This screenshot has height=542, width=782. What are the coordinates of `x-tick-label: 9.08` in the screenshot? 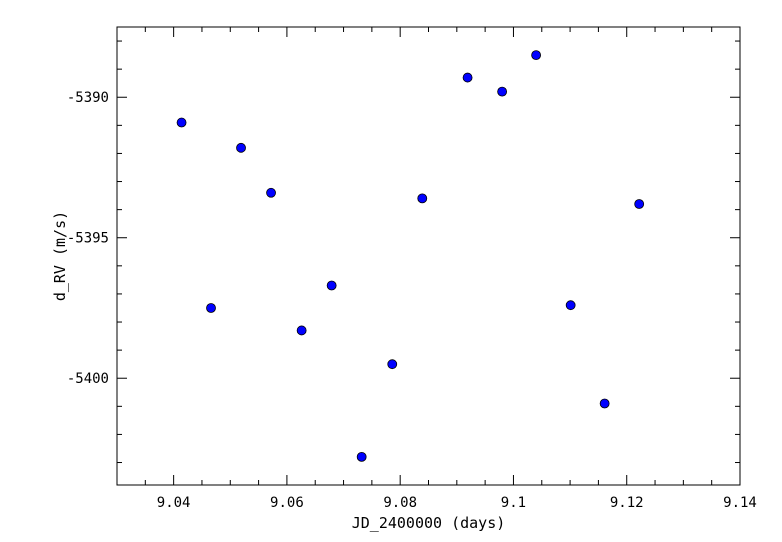 It's located at (400, 503).